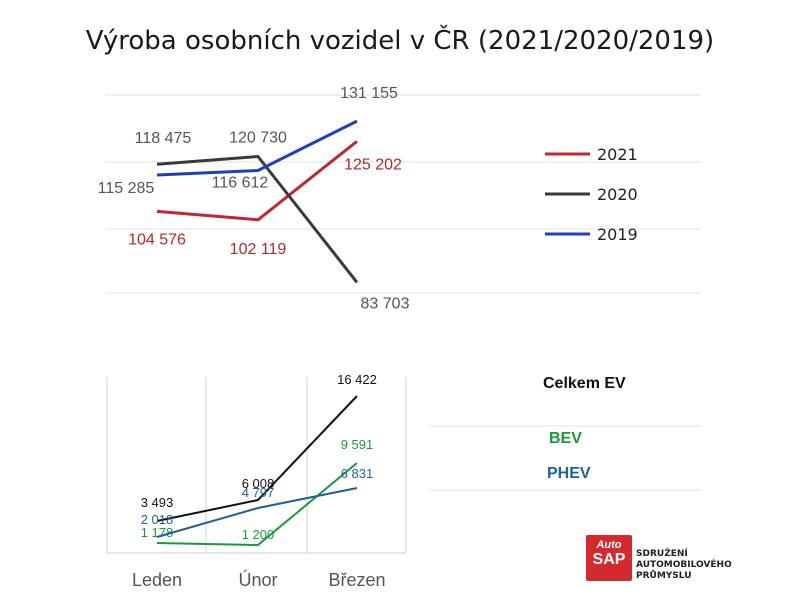  What do you see at coordinates (565, 438) in the screenshot?
I see `legend-label: BEV` at bounding box center [565, 438].